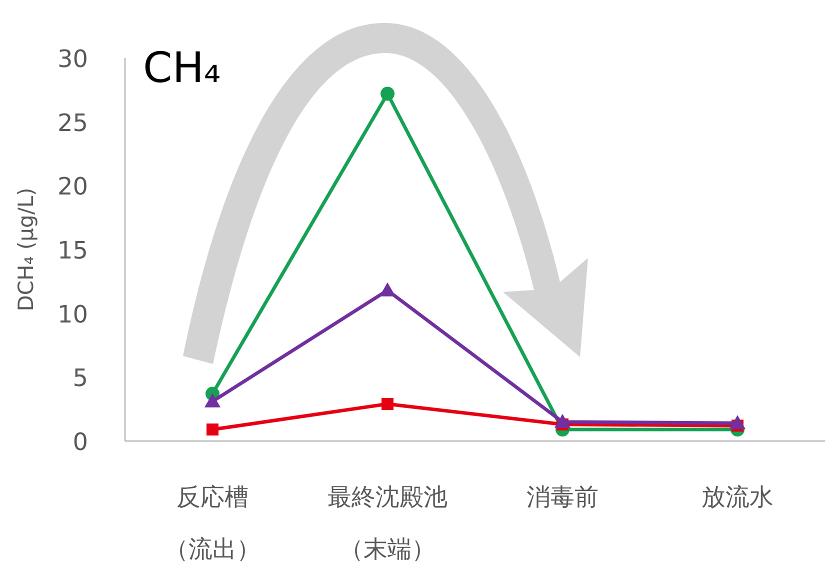 This screenshot has height=573, width=825. Describe the element at coordinates (72, 122) in the screenshot. I see `y-tick-label: 25` at that location.